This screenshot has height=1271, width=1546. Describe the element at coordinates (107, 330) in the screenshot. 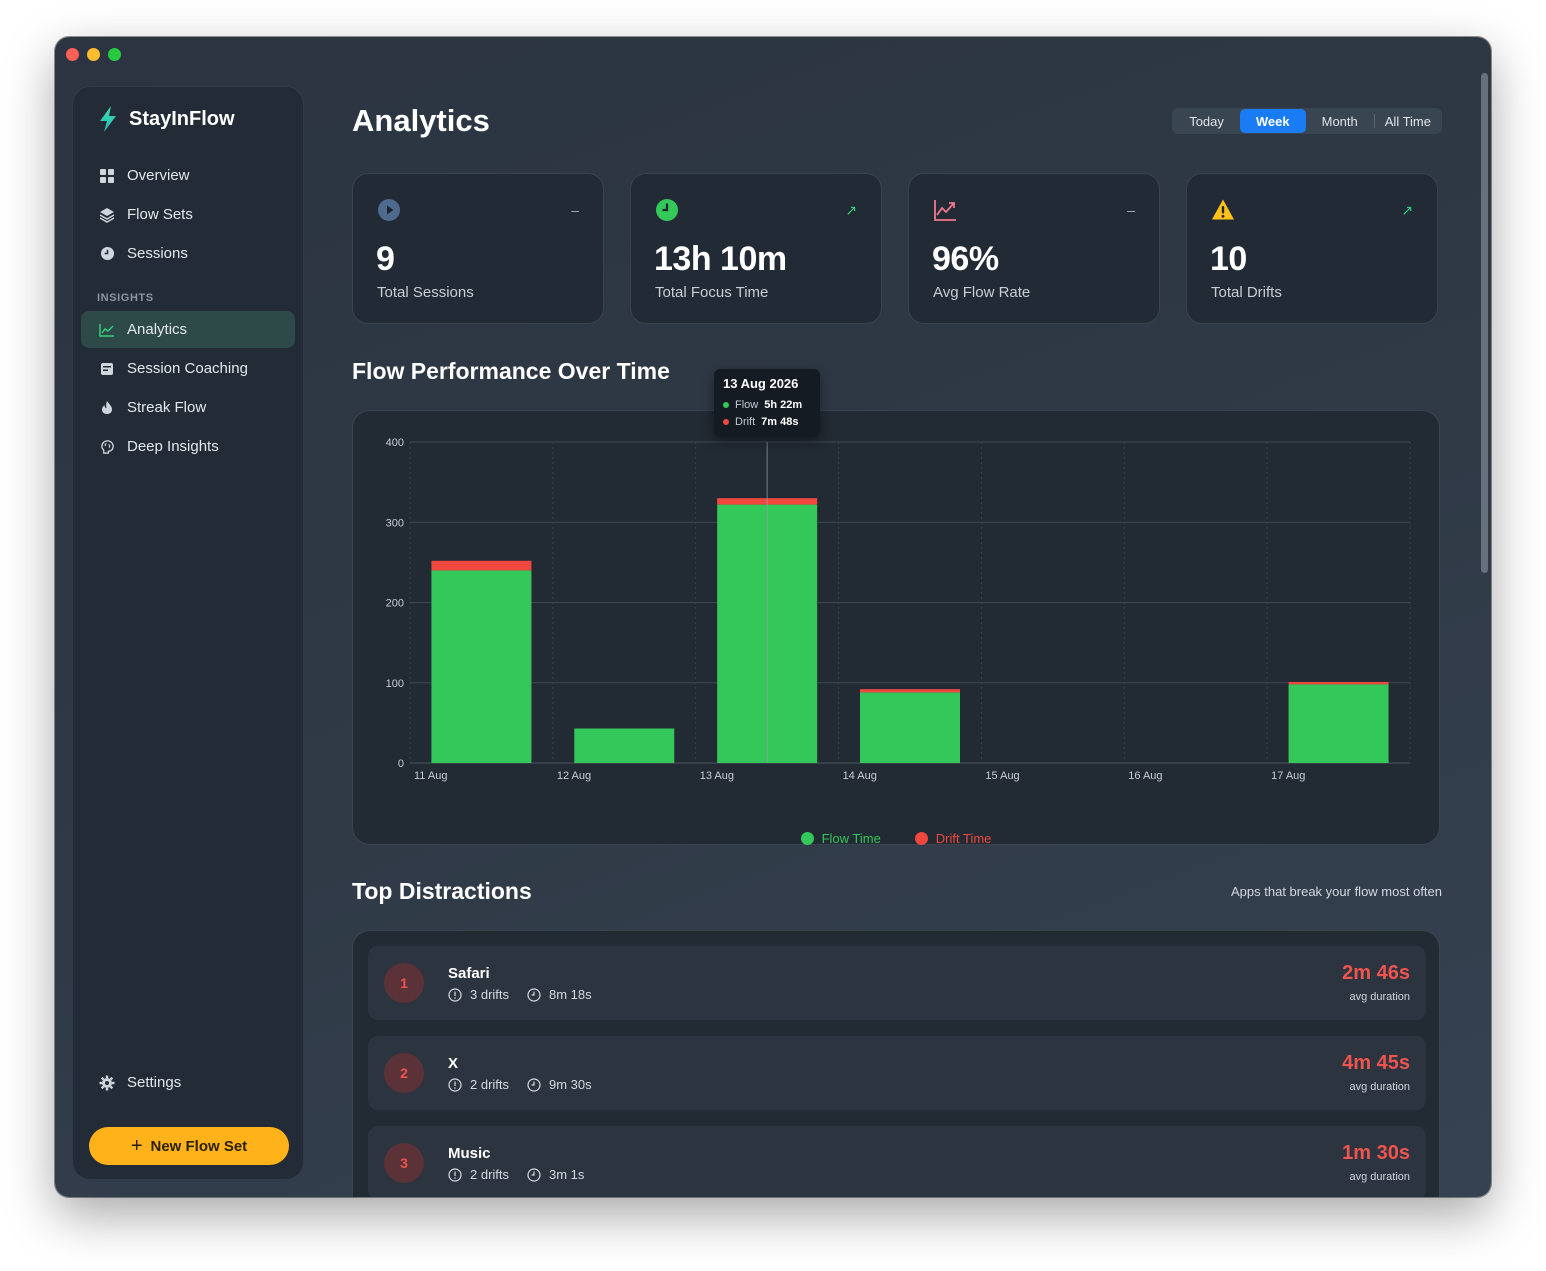

I see `chart-line-icon` at that location.